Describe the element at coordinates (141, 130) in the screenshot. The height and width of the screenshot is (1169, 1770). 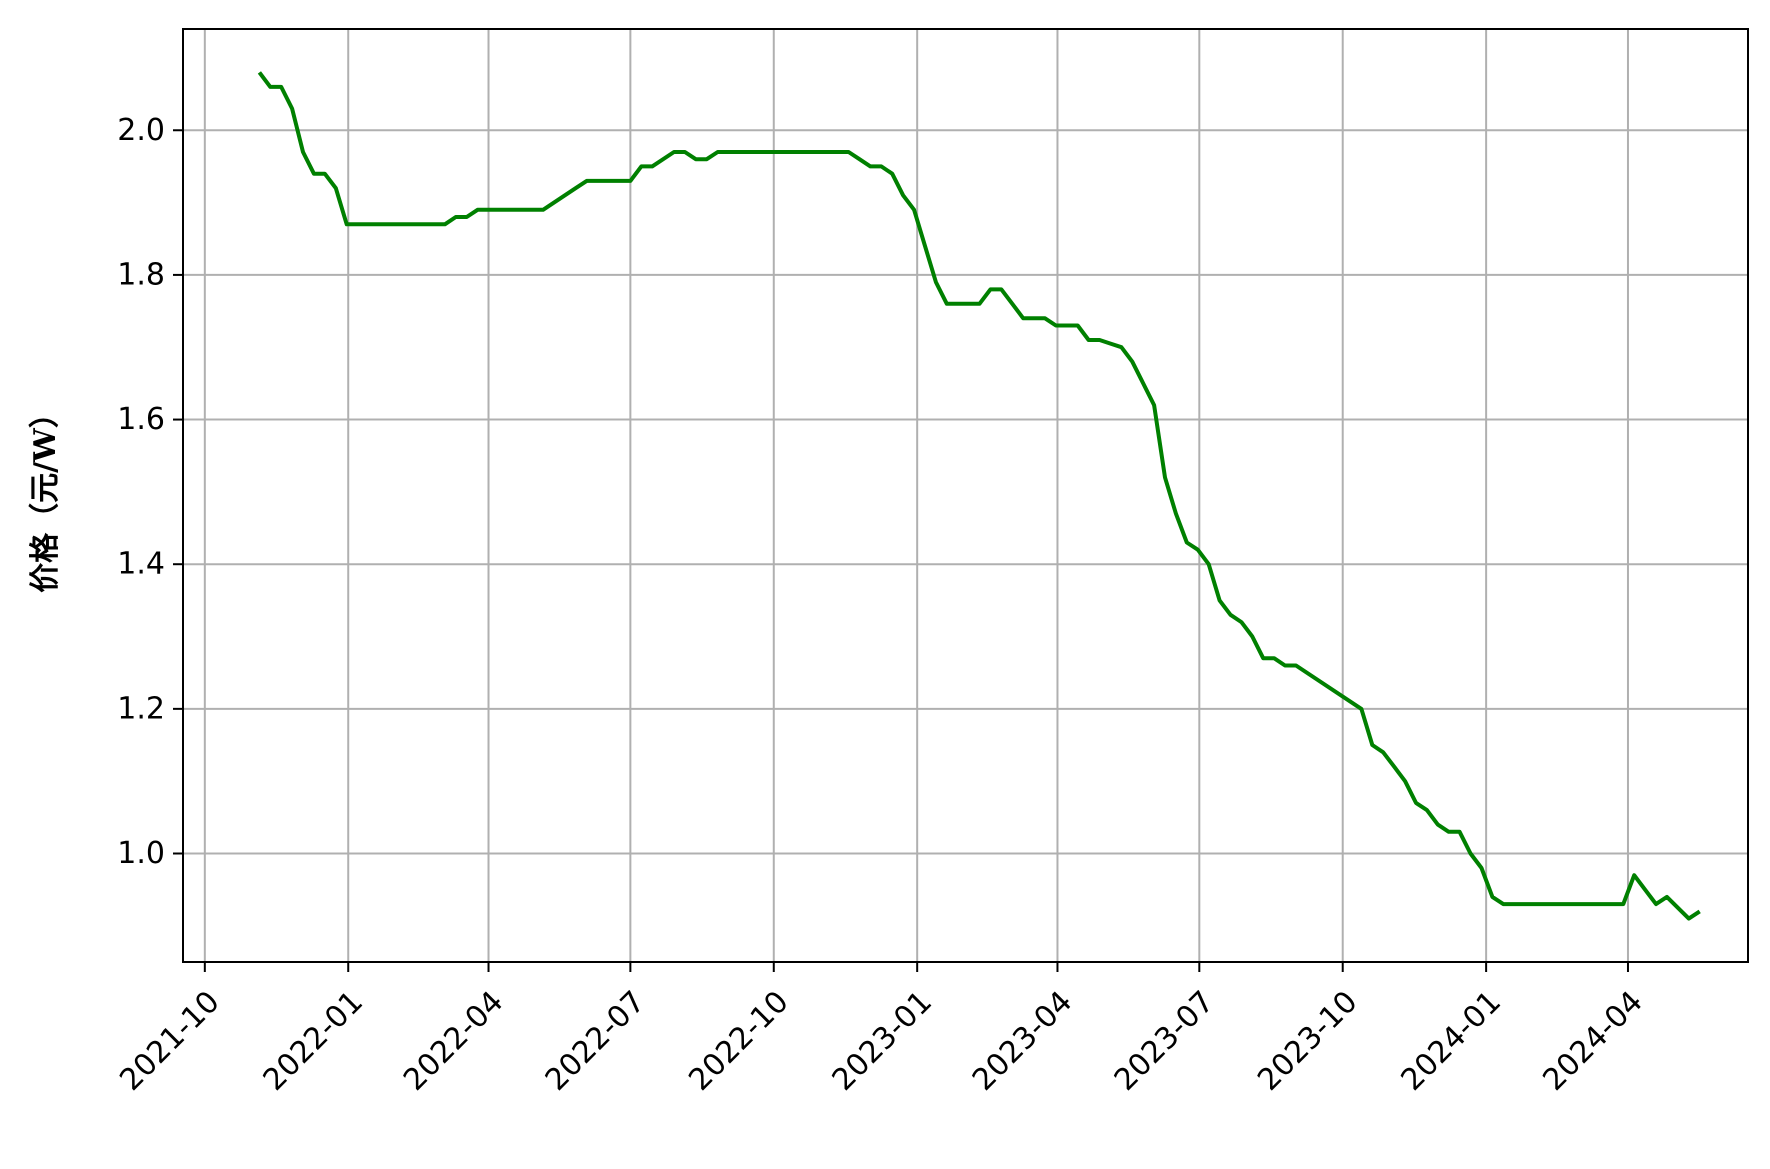
I see `y-tick-label: 2.0` at that location.